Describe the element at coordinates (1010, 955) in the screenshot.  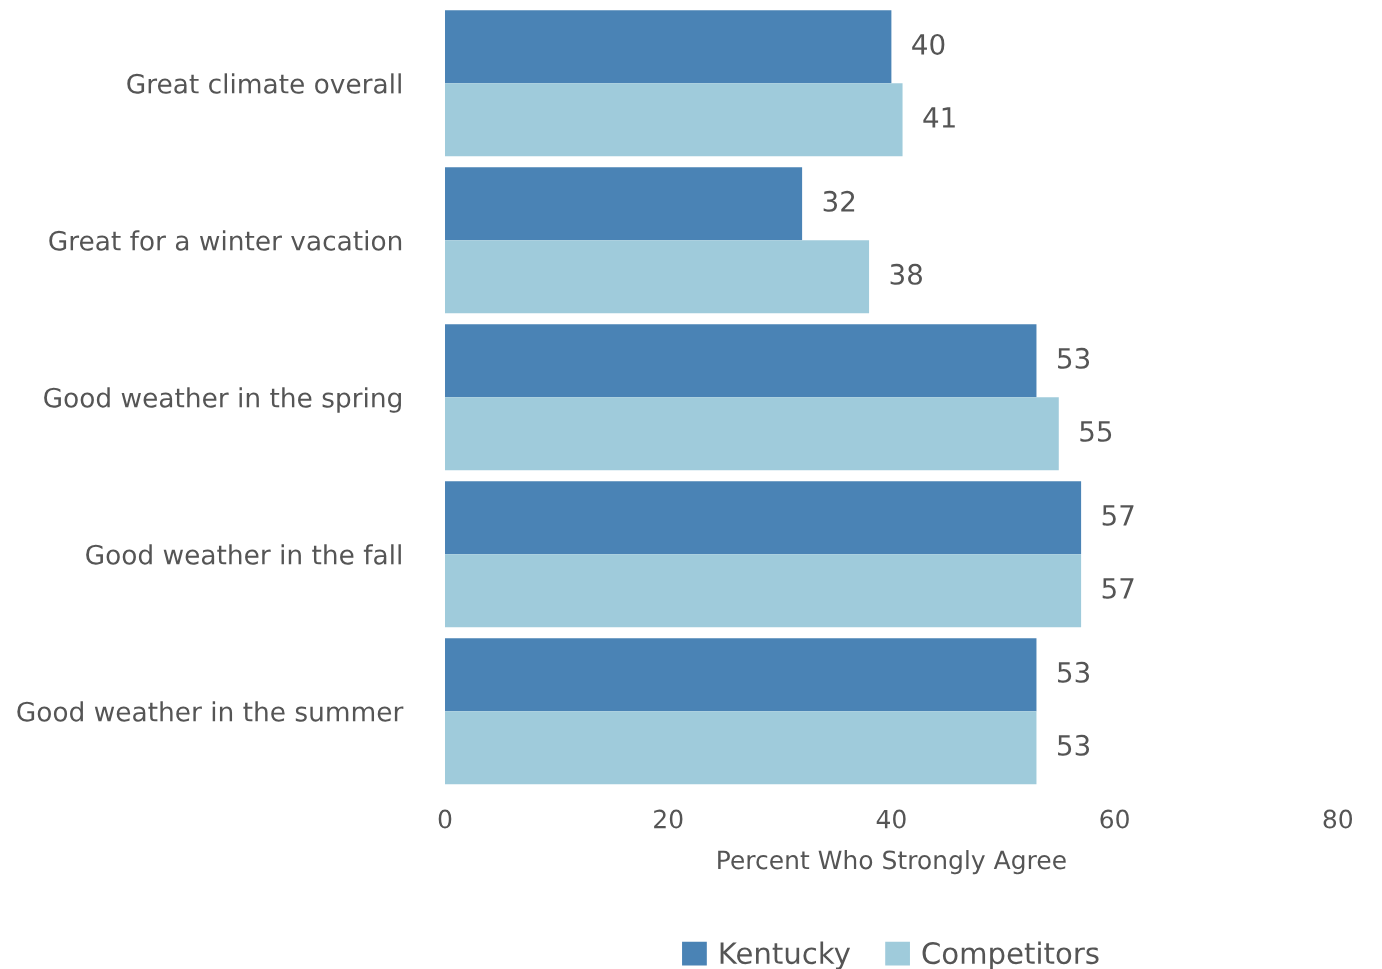
I see `legend-label: Competitors` at that location.